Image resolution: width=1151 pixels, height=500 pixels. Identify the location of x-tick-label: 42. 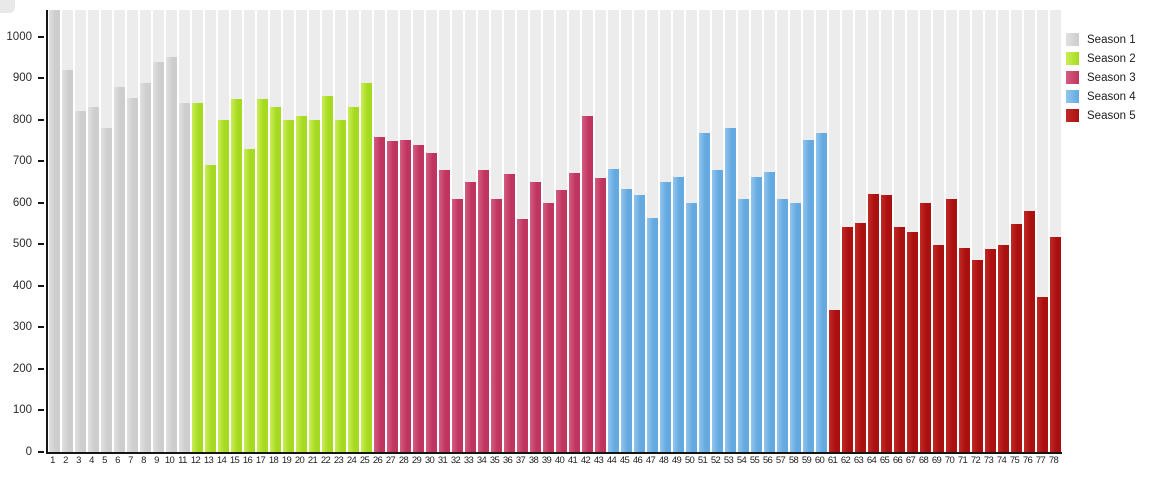
(585, 460).